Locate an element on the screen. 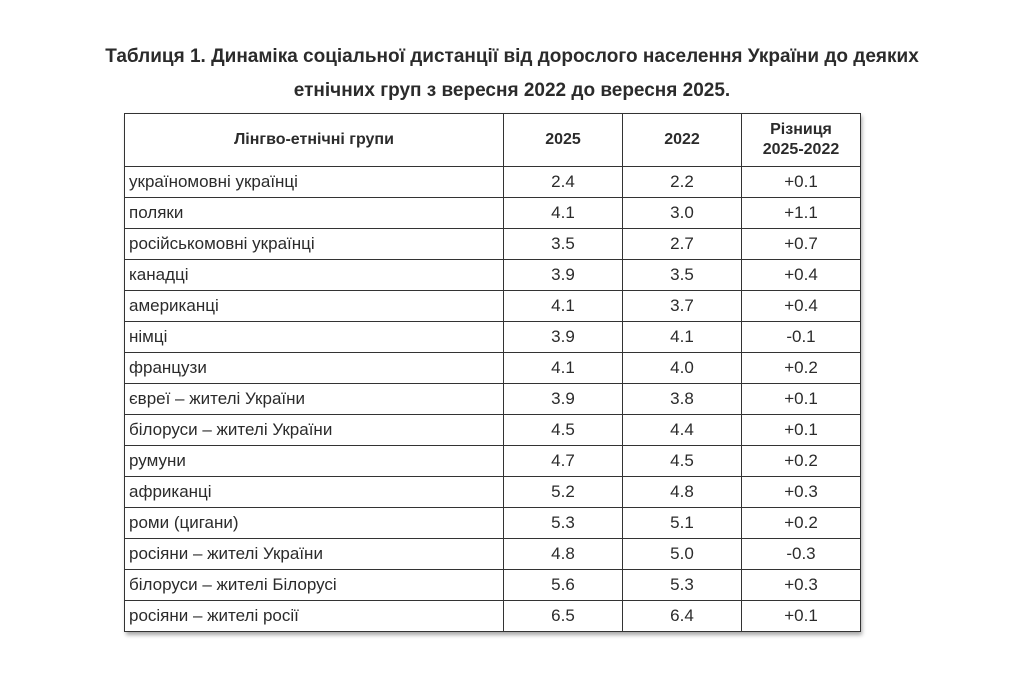  table-row: білоруси – жителі Білорусі 5.6 5.3 +0.3 is located at coordinates (492, 585).